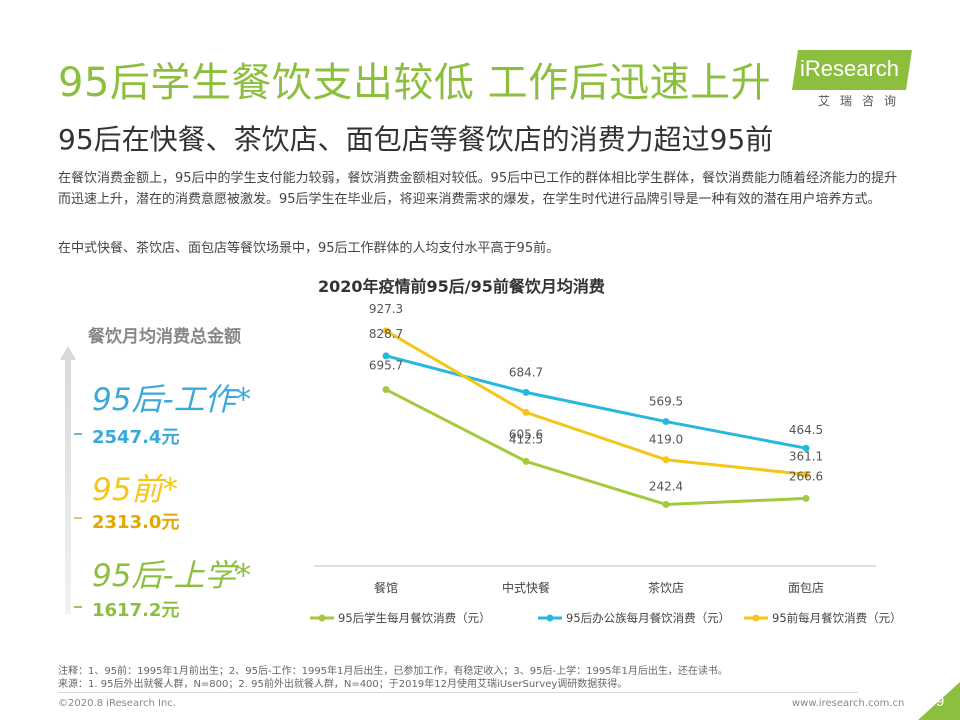  What do you see at coordinates (136, 522) in the screenshot?
I see `group-value-95before: 2313.0元` at bounding box center [136, 522].